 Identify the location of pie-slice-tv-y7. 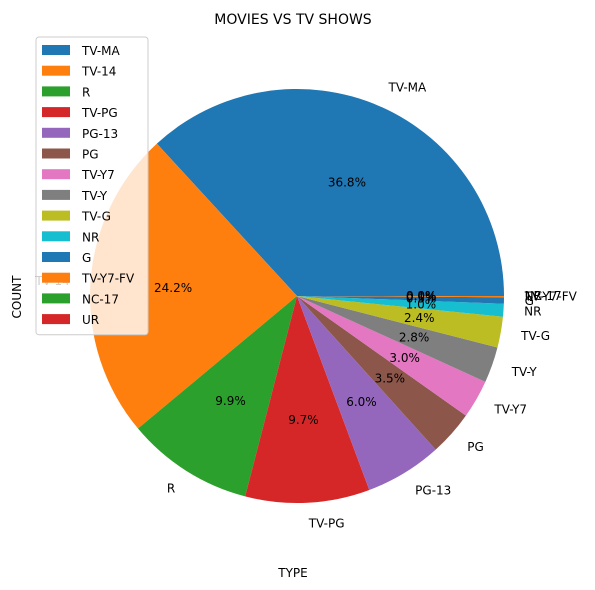
(391, 356).